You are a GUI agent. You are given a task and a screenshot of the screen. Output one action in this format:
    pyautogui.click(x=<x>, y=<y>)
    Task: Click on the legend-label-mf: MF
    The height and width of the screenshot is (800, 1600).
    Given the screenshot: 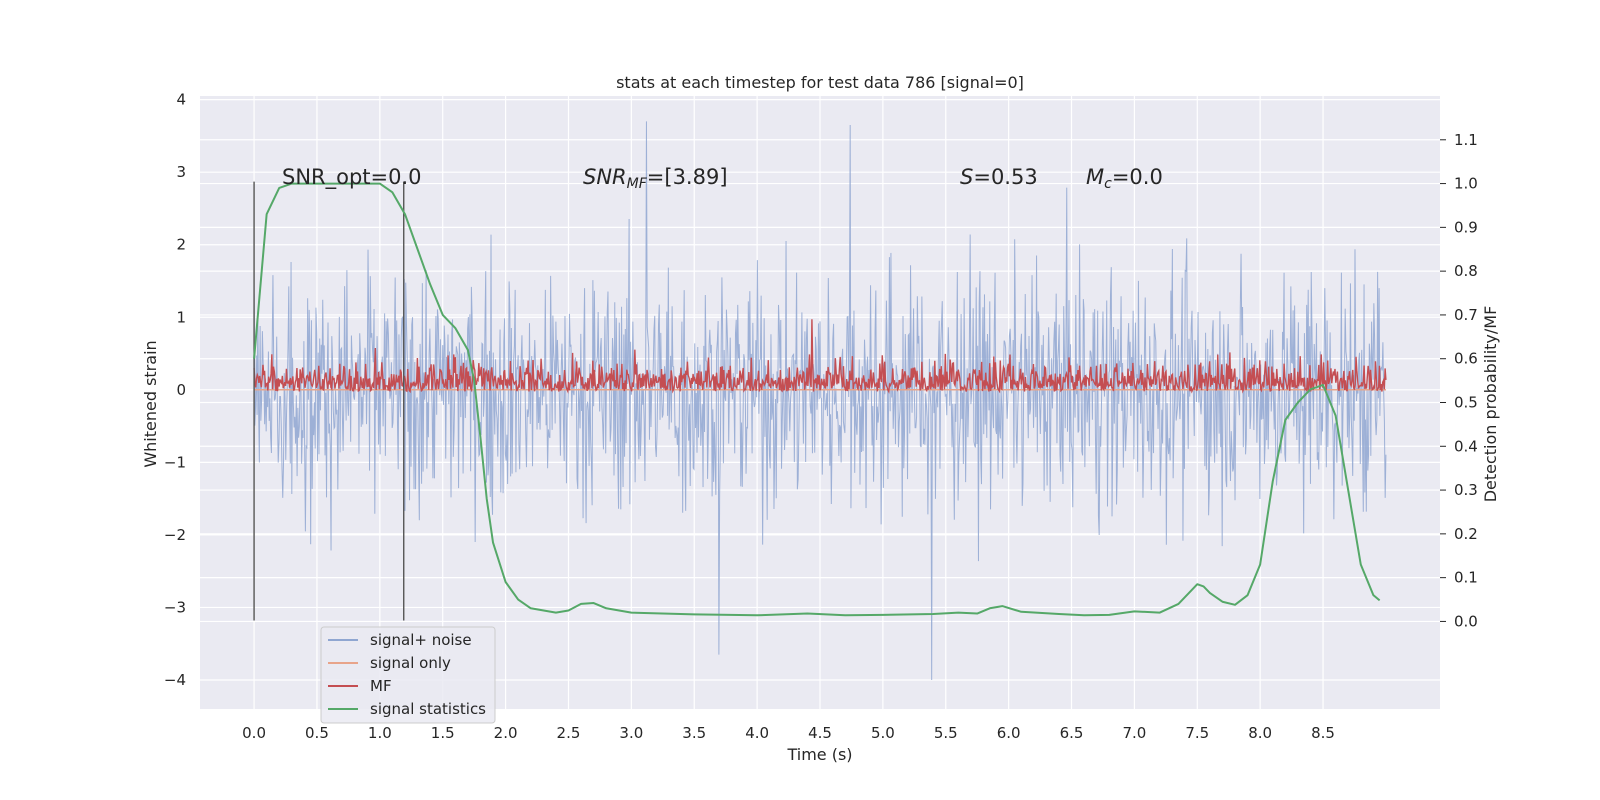 What is the action you would take?
    pyautogui.click(x=381, y=686)
    